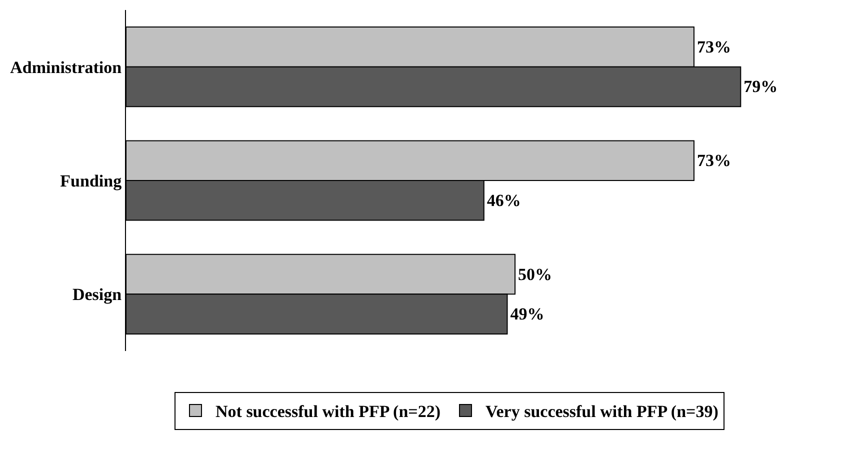 The height and width of the screenshot is (461, 843). What do you see at coordinates (503, 200) in the screenshot?
I see `data-label: 46%` at bounding box center [503, 200].